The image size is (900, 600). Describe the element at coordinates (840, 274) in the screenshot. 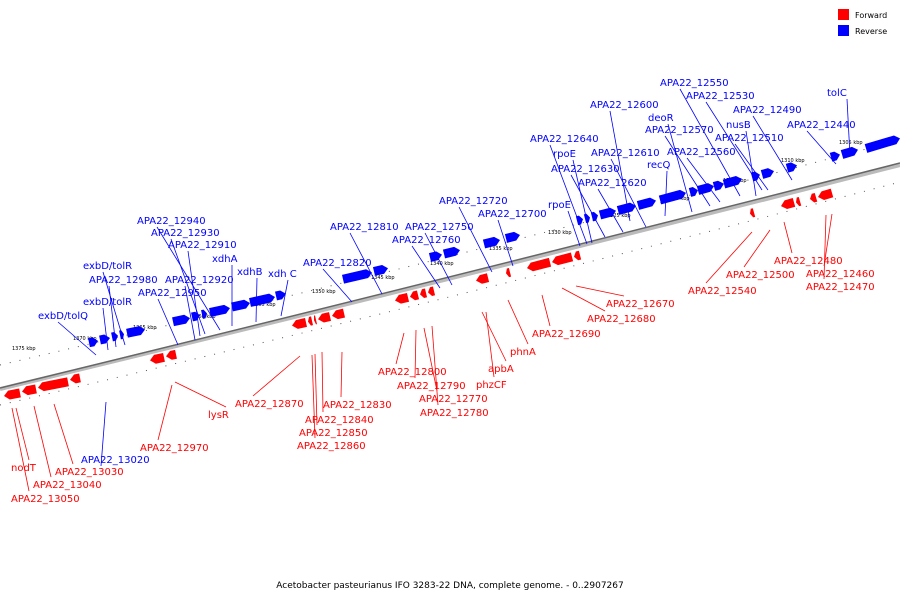

I see `forward-gene-label: APA22_12460` at that location.